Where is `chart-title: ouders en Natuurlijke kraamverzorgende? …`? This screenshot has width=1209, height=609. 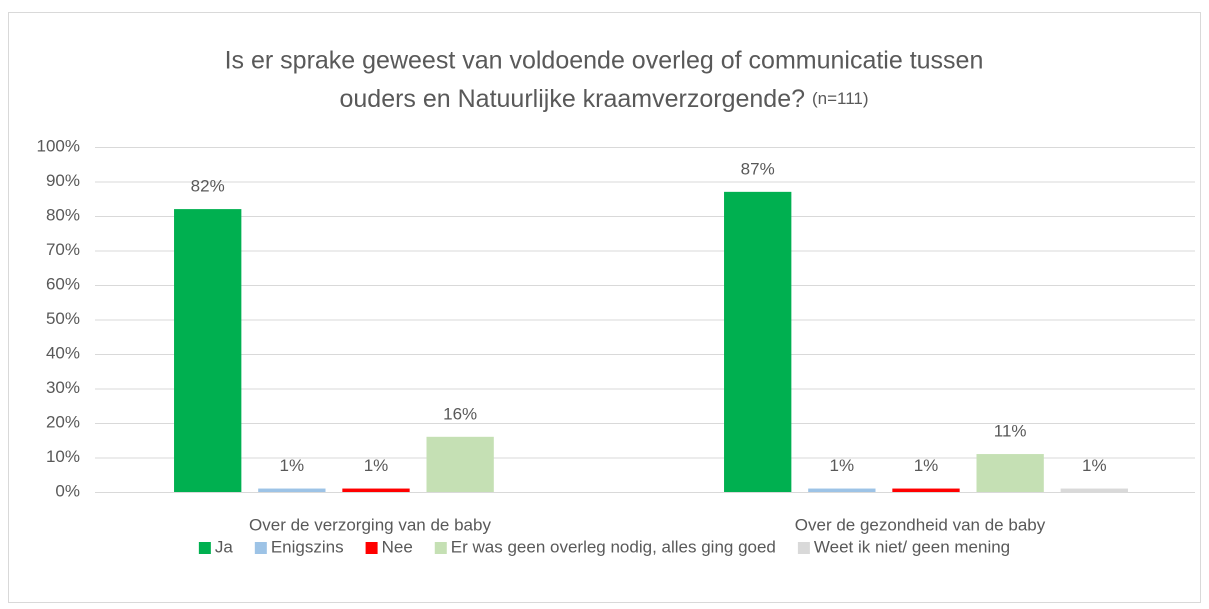 chart-title: ouders en Natuurlijke kraamverzorgende? … is located at coordinates (603, 99).